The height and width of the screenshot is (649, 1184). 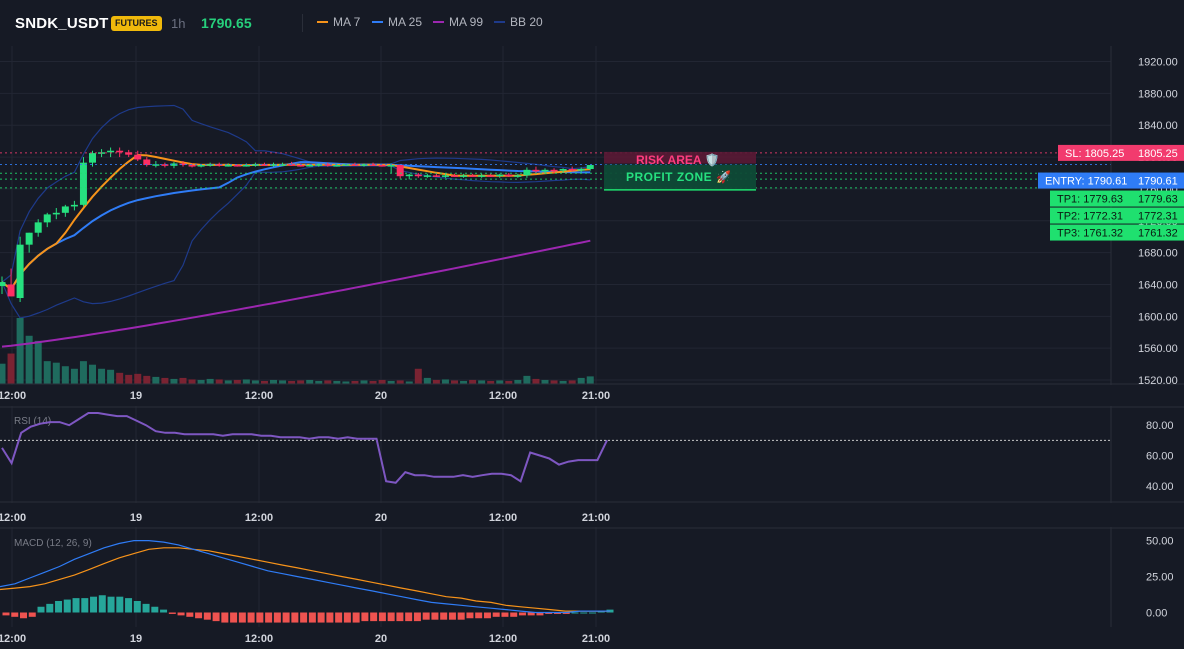 I want to click on legend-ma7: MA 7, so click(x=338, y=22).